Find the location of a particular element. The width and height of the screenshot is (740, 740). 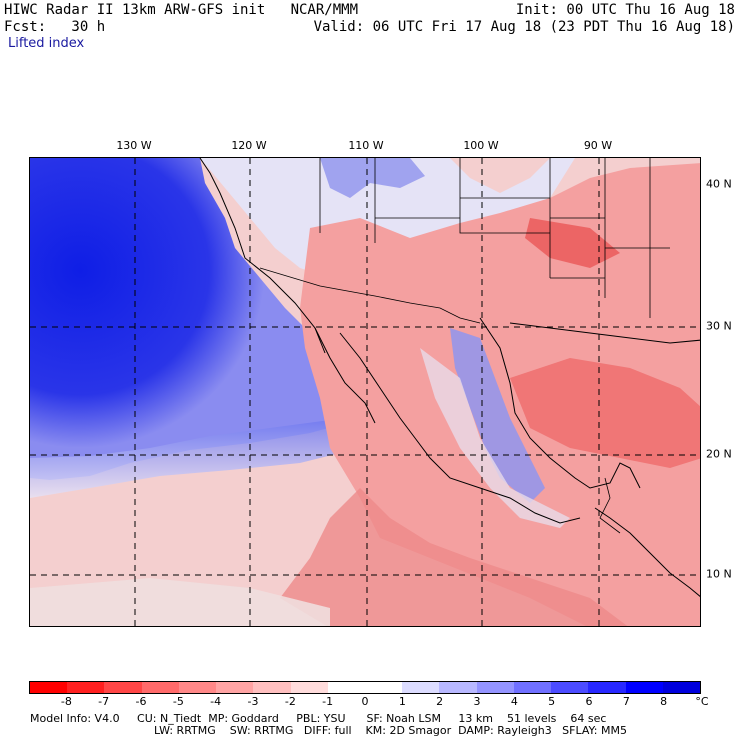

colorbar is located at coordinates (365, 687).